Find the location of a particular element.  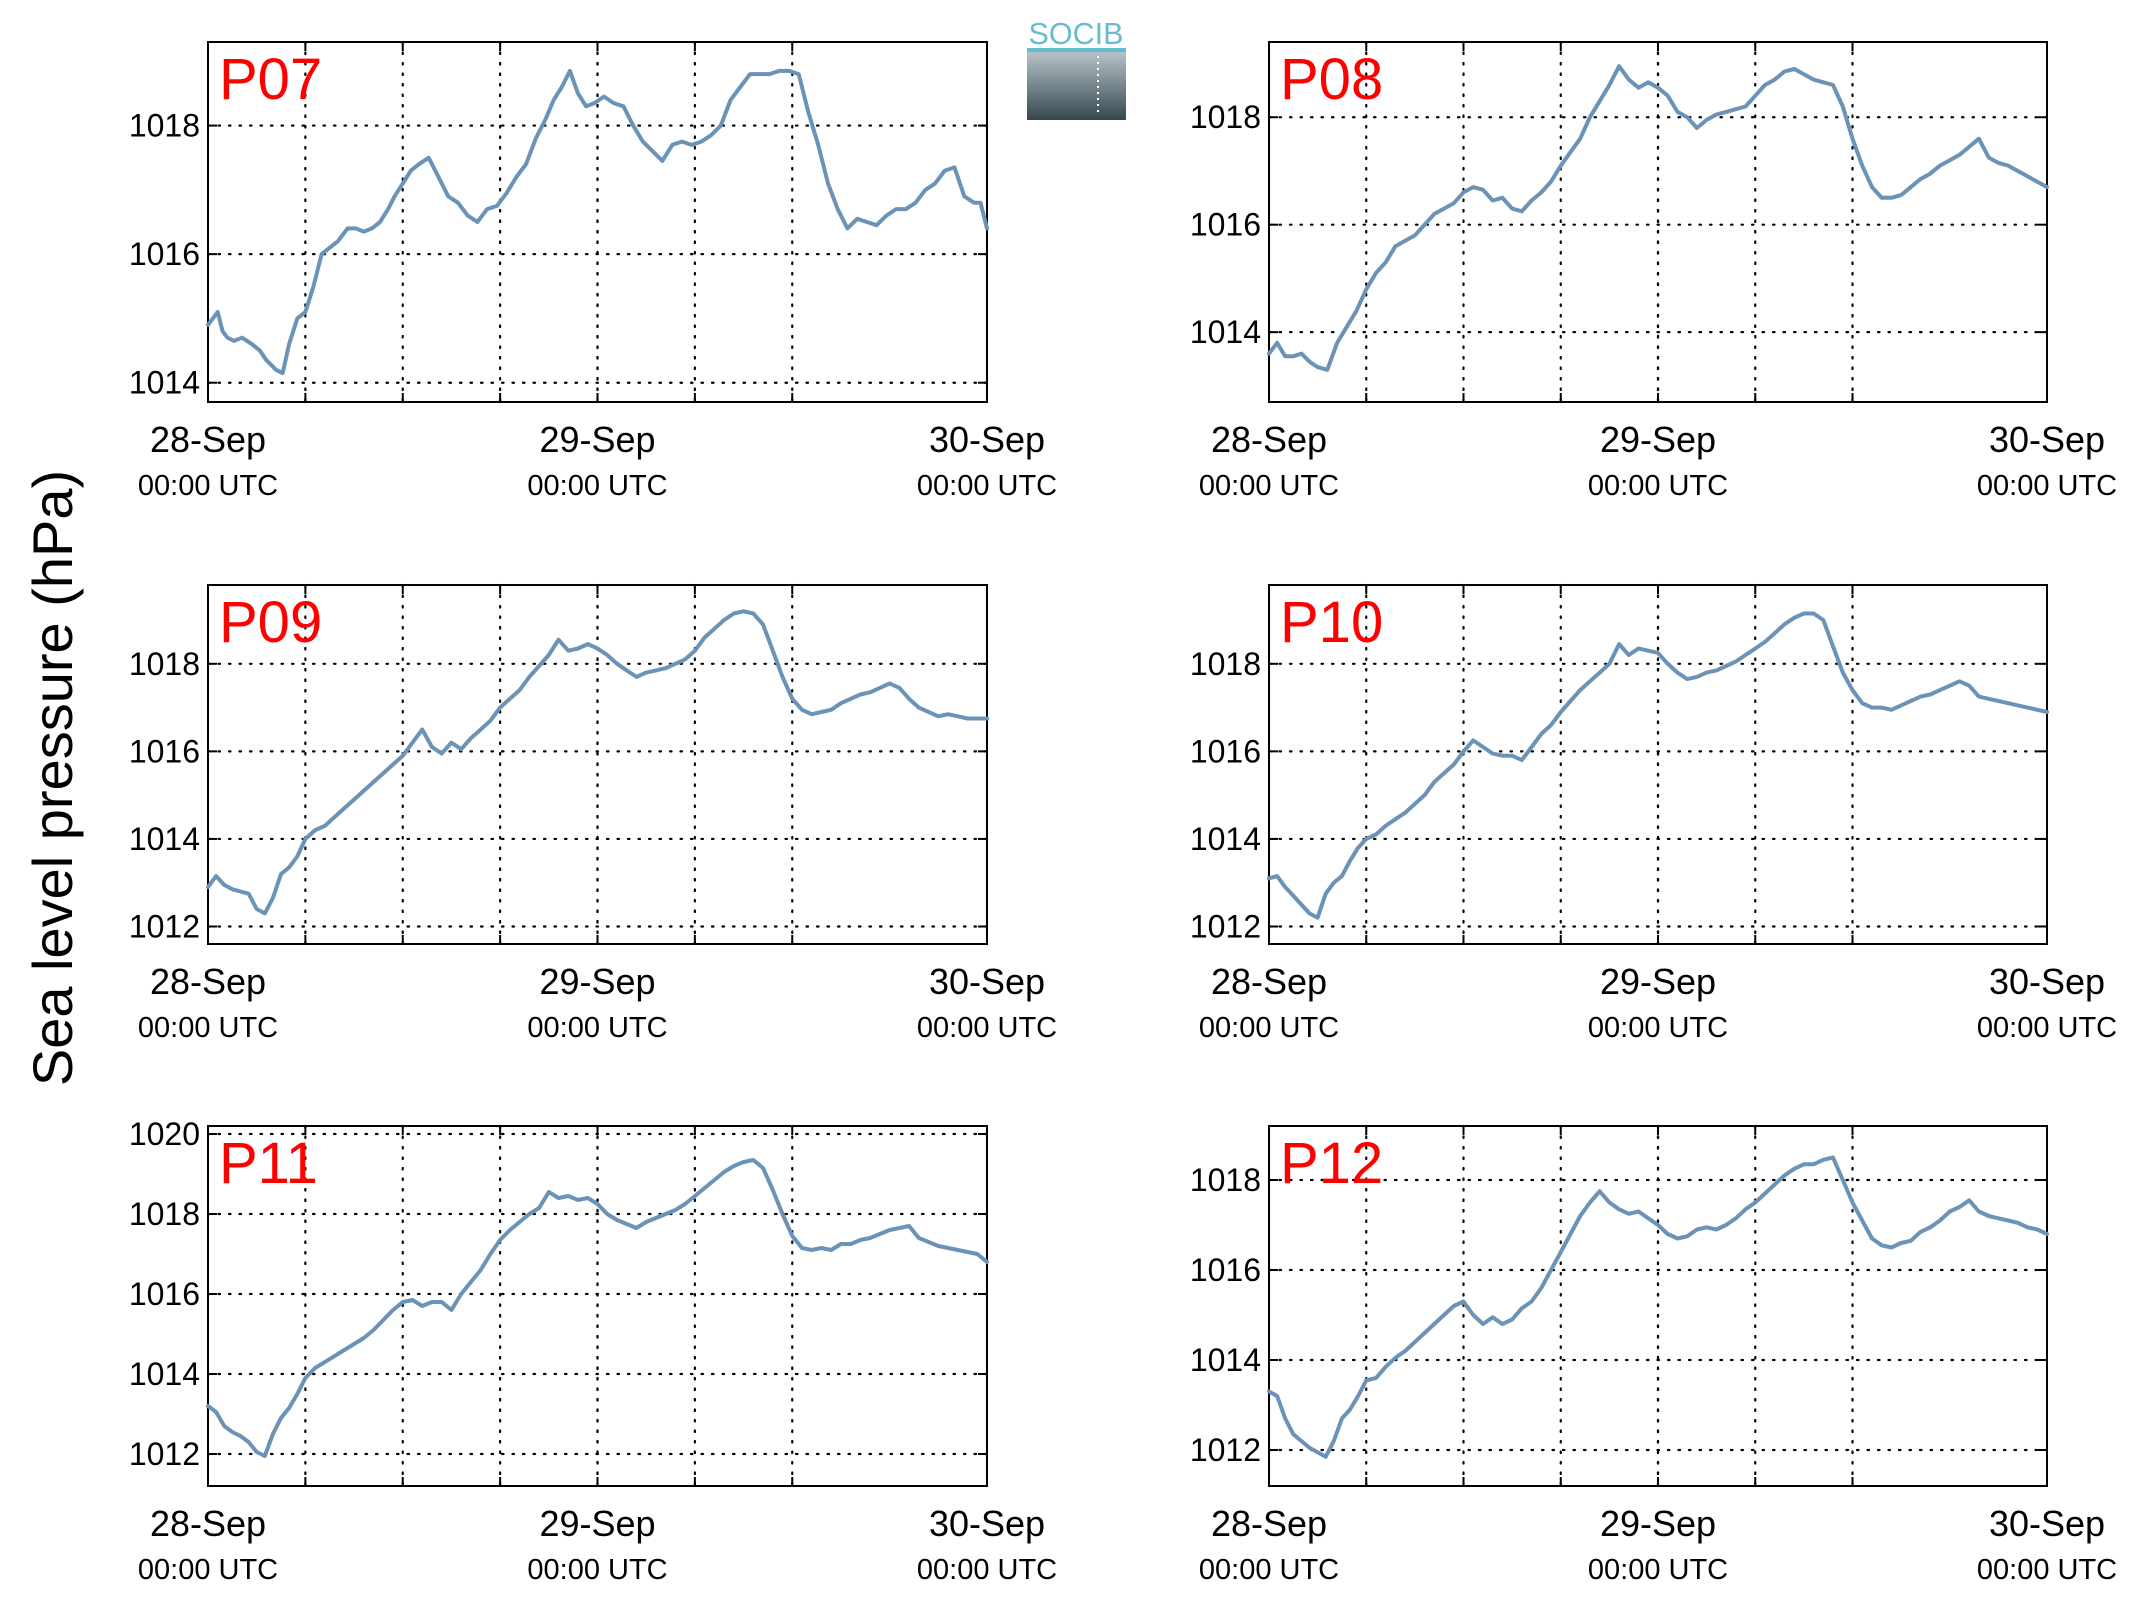

series-line-p09 is located at coordinates (597, 762).